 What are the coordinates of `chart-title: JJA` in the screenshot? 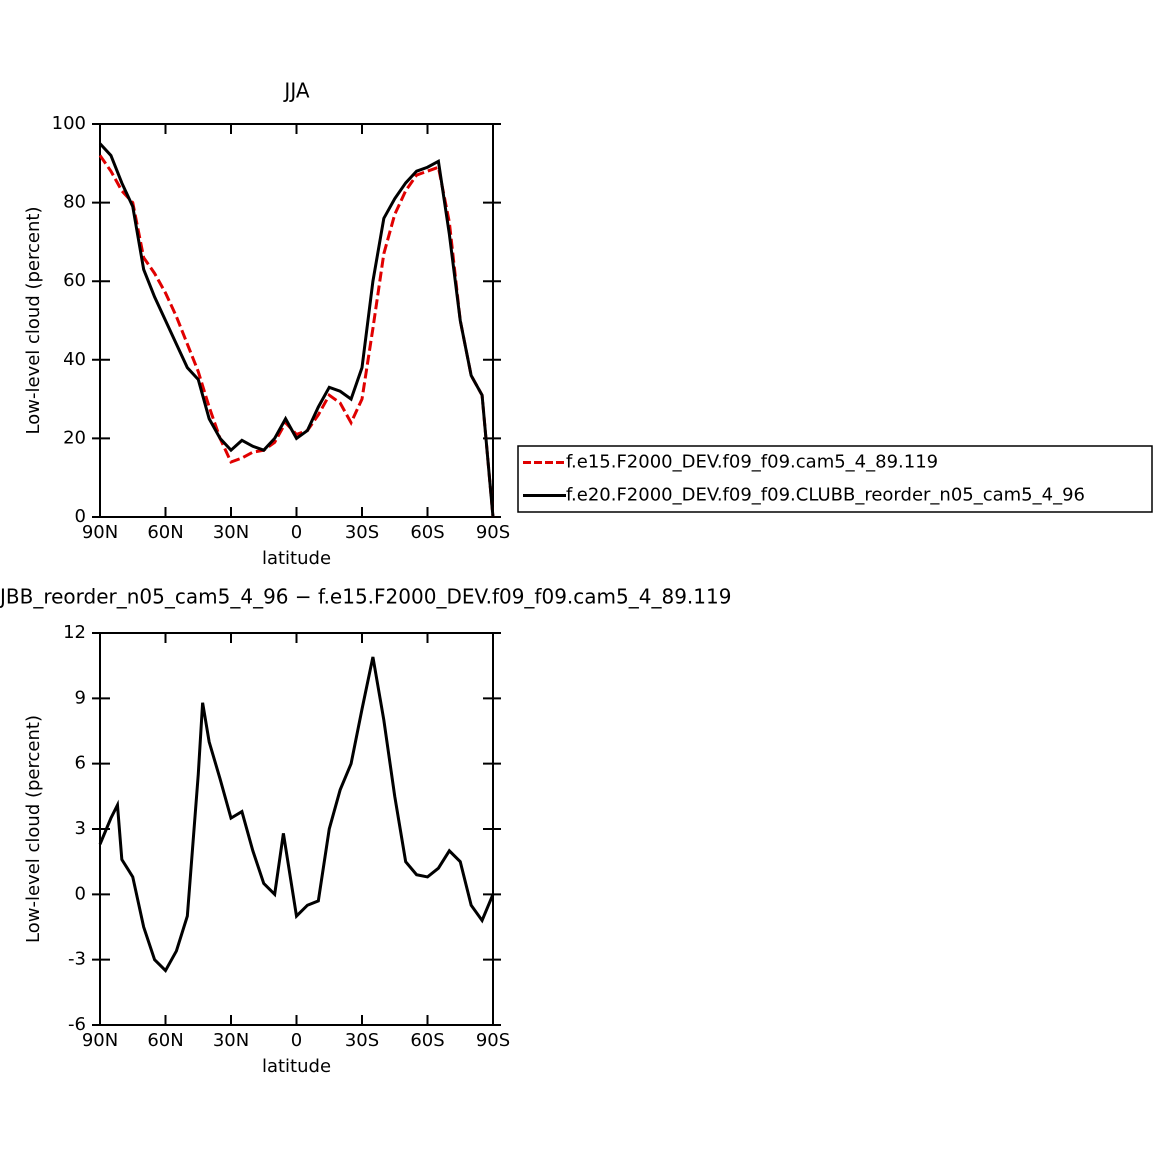 It's located at (295, 91).